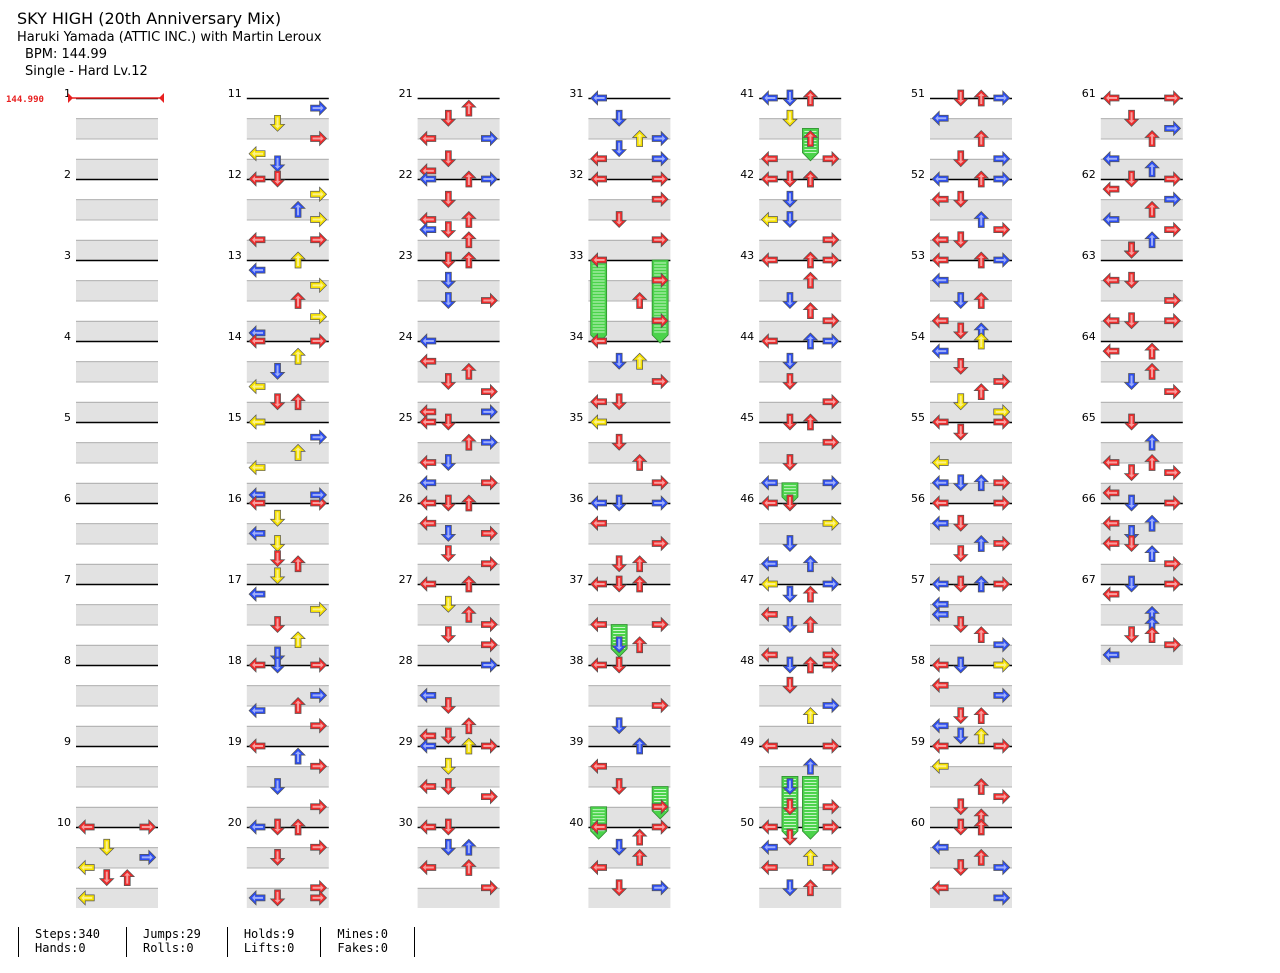 This screenshot has width=1280, height=973. I want to click on measure-11: 11, so click(278, 133).